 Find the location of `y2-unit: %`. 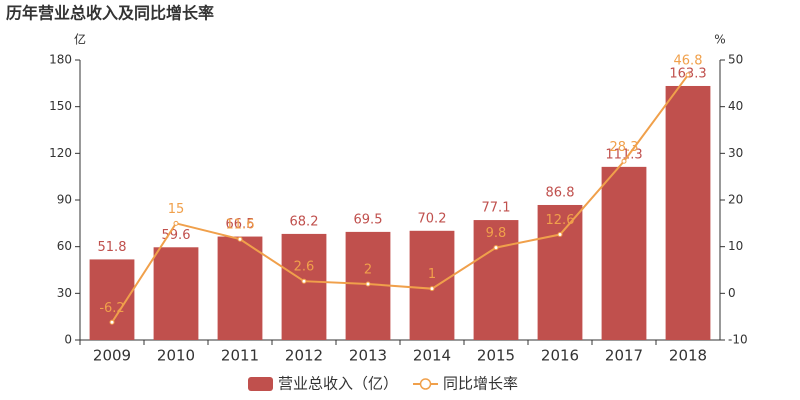

y2-unit: % is located at coordinates (719, 40).